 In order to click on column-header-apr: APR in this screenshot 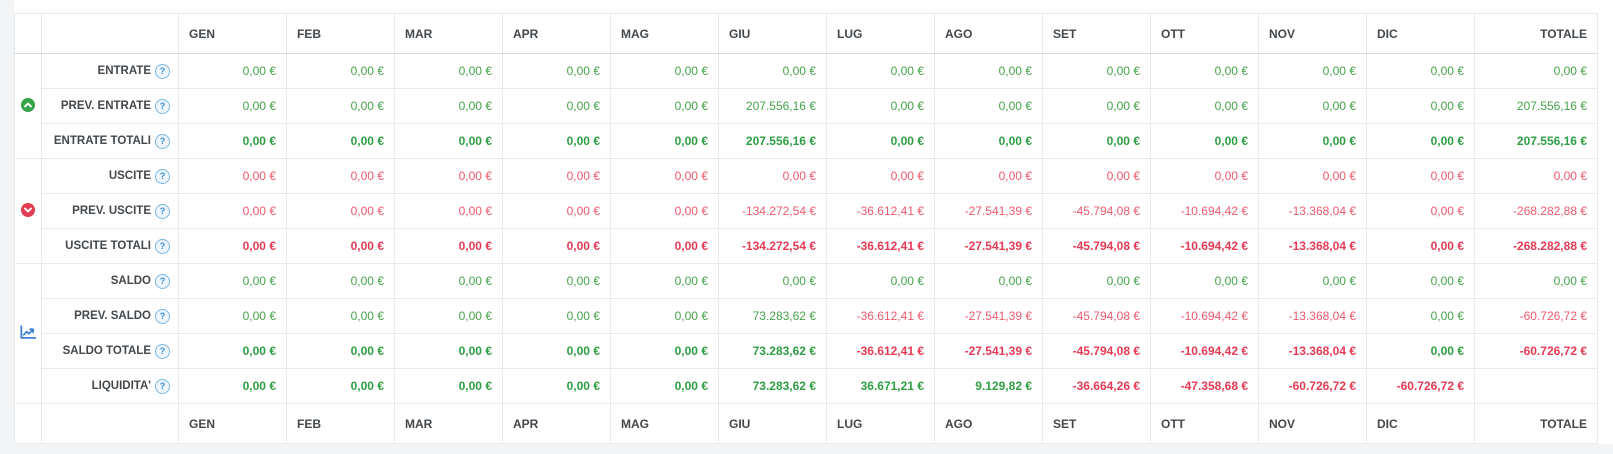, I will do `click(556, 33)`.